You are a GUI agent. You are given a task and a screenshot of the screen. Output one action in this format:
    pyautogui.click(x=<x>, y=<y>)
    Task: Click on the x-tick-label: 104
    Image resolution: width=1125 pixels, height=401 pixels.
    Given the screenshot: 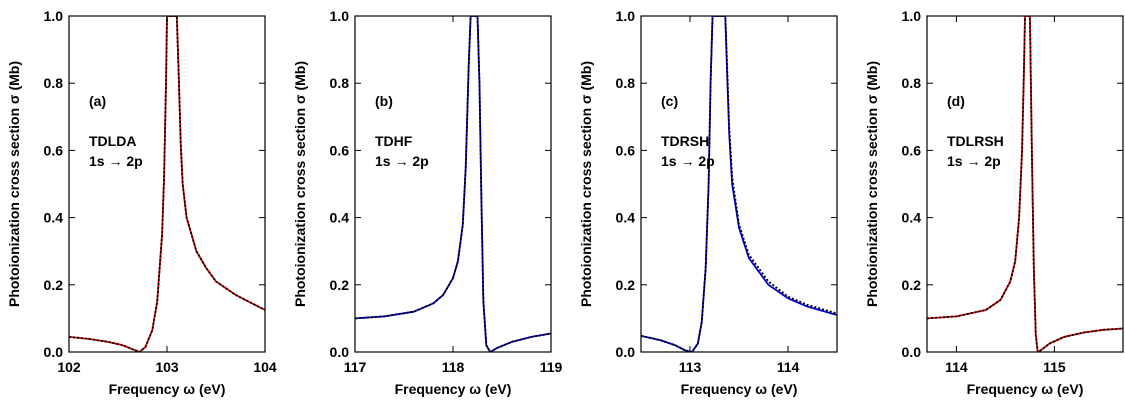 What is the action you would take?
    pyautogui.click(x=265, y=367)
    